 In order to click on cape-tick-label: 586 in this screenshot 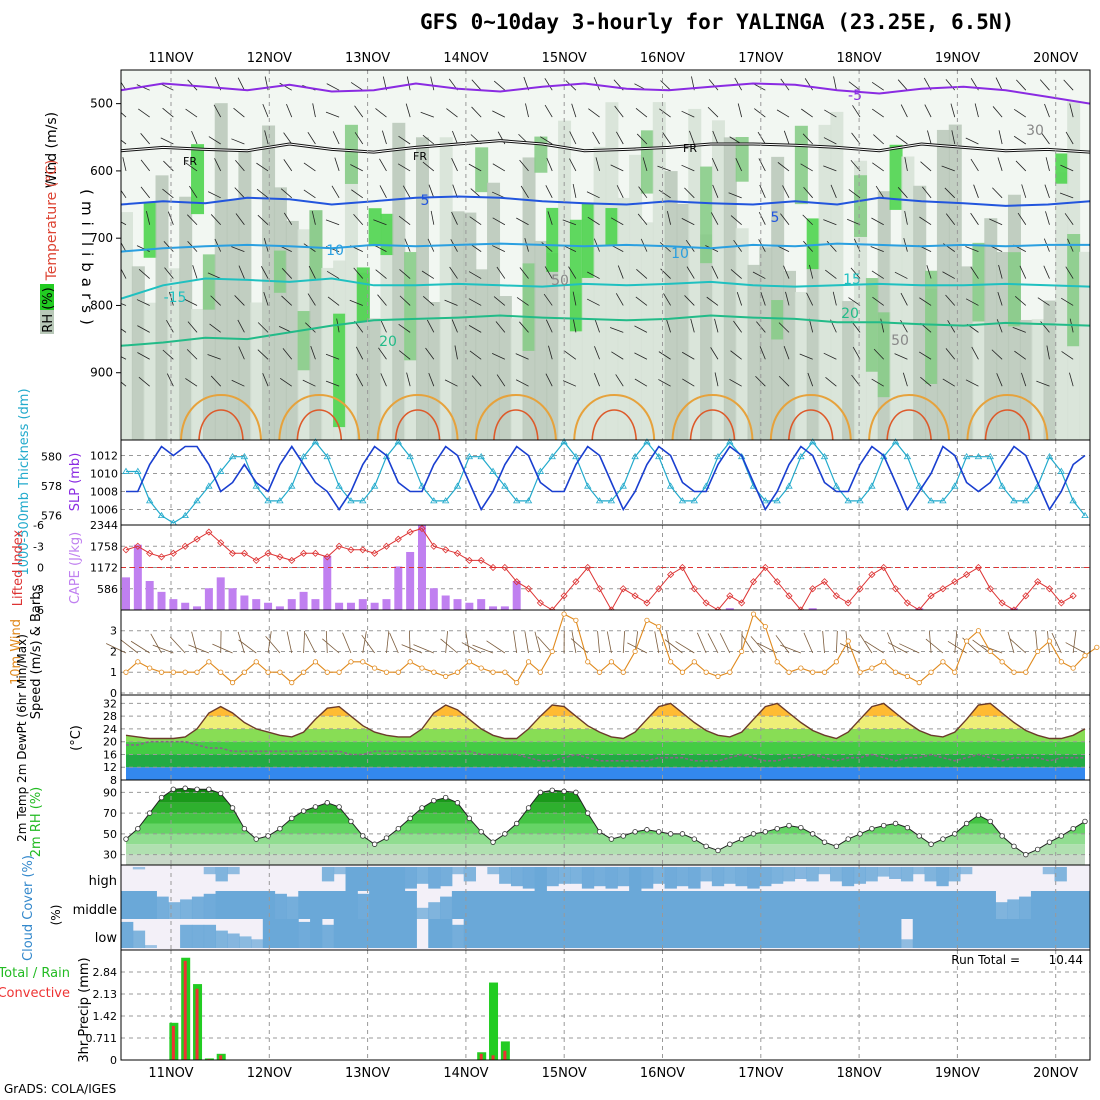, I will do `click(107, 589)`.